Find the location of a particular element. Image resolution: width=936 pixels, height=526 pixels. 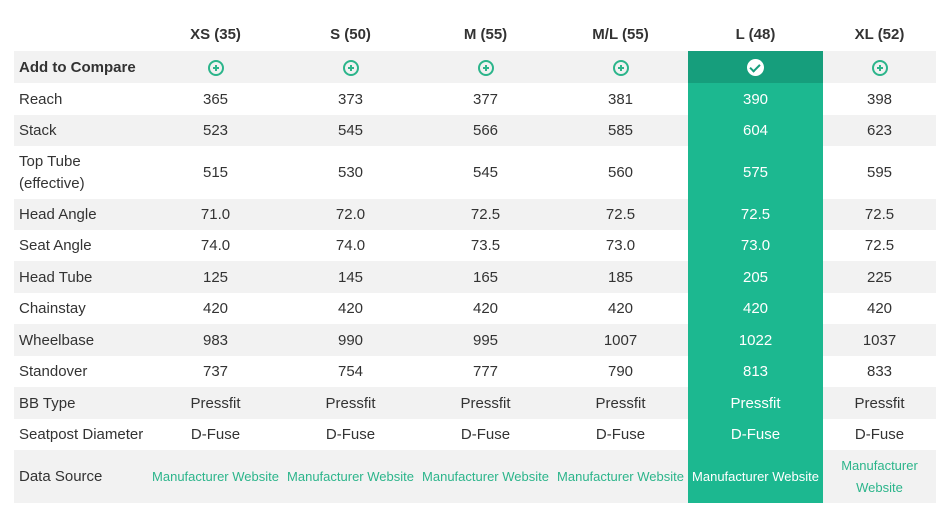

row-label: Wheelbase is located at coordinates (81, 340).